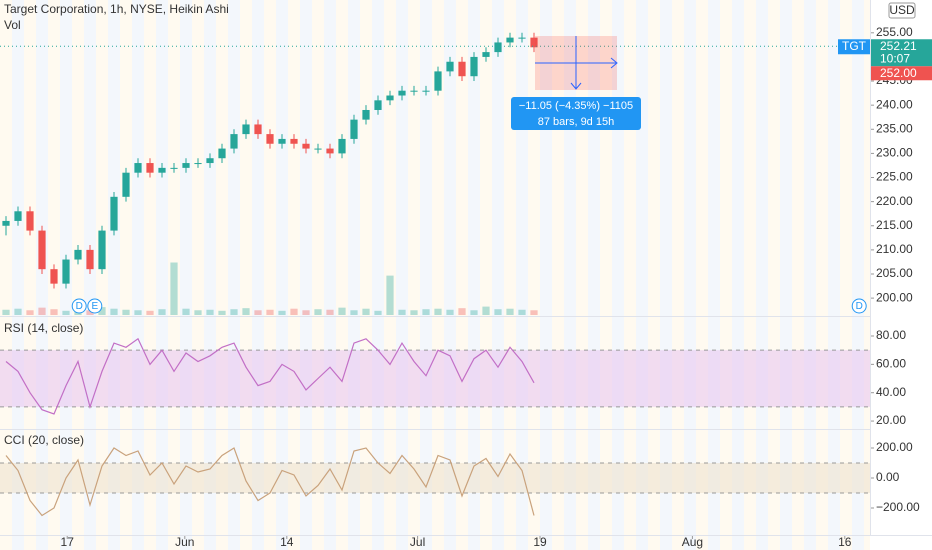  I want to click on x-tick-label: Aug, so click(692, 542).